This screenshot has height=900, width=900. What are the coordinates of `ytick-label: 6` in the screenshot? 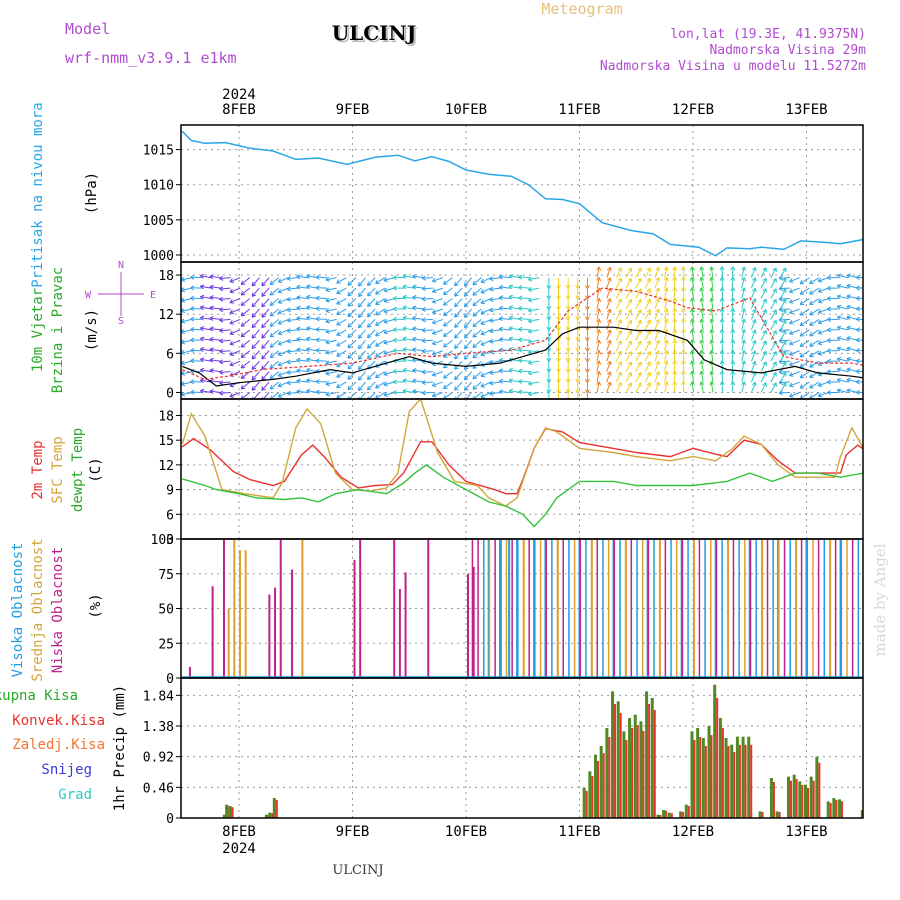 It's located at (170, 354).